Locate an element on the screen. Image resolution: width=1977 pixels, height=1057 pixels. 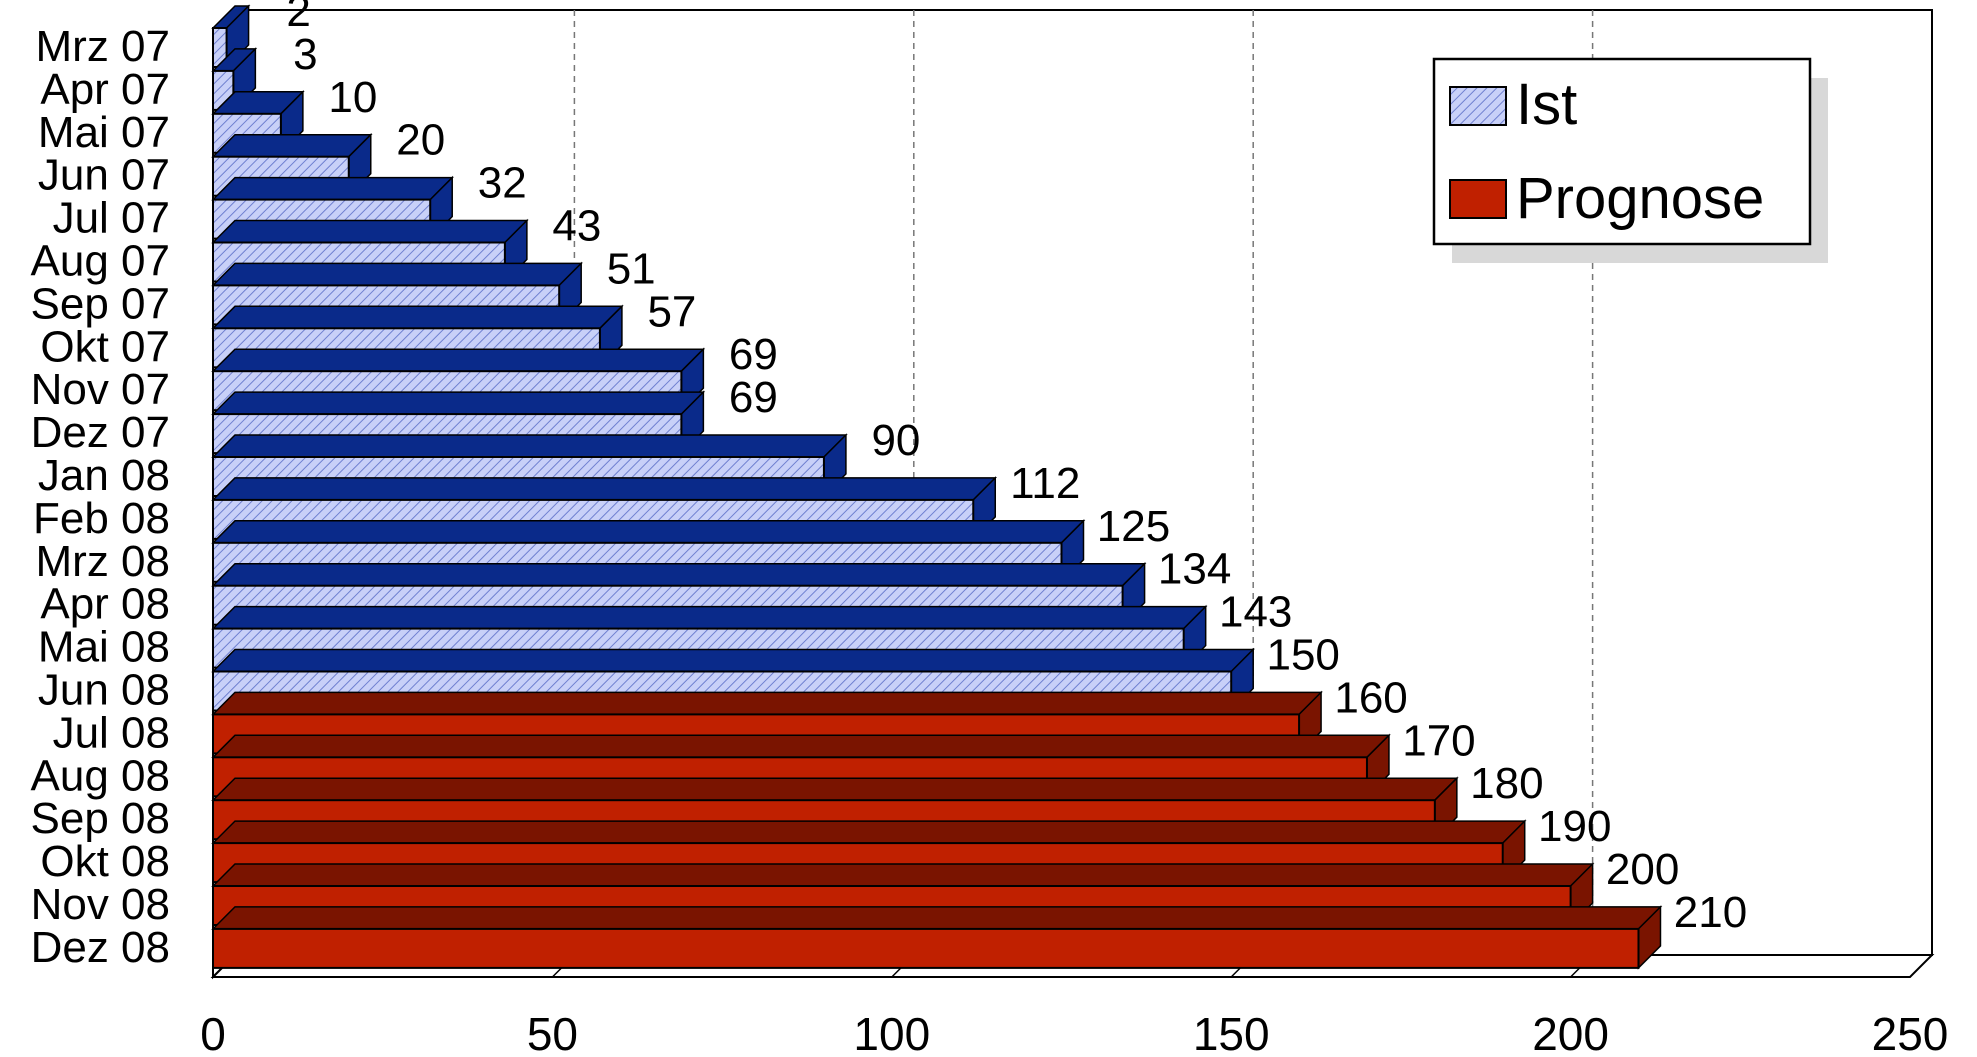
x-tick-label: 50 is located at coordinates (552, 1032).